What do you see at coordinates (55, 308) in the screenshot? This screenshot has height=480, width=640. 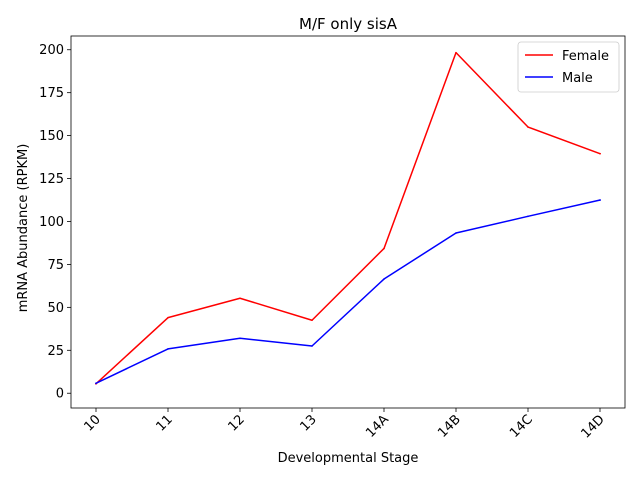 I see `y-tick-label: 50` at bounding box center [55, 308].